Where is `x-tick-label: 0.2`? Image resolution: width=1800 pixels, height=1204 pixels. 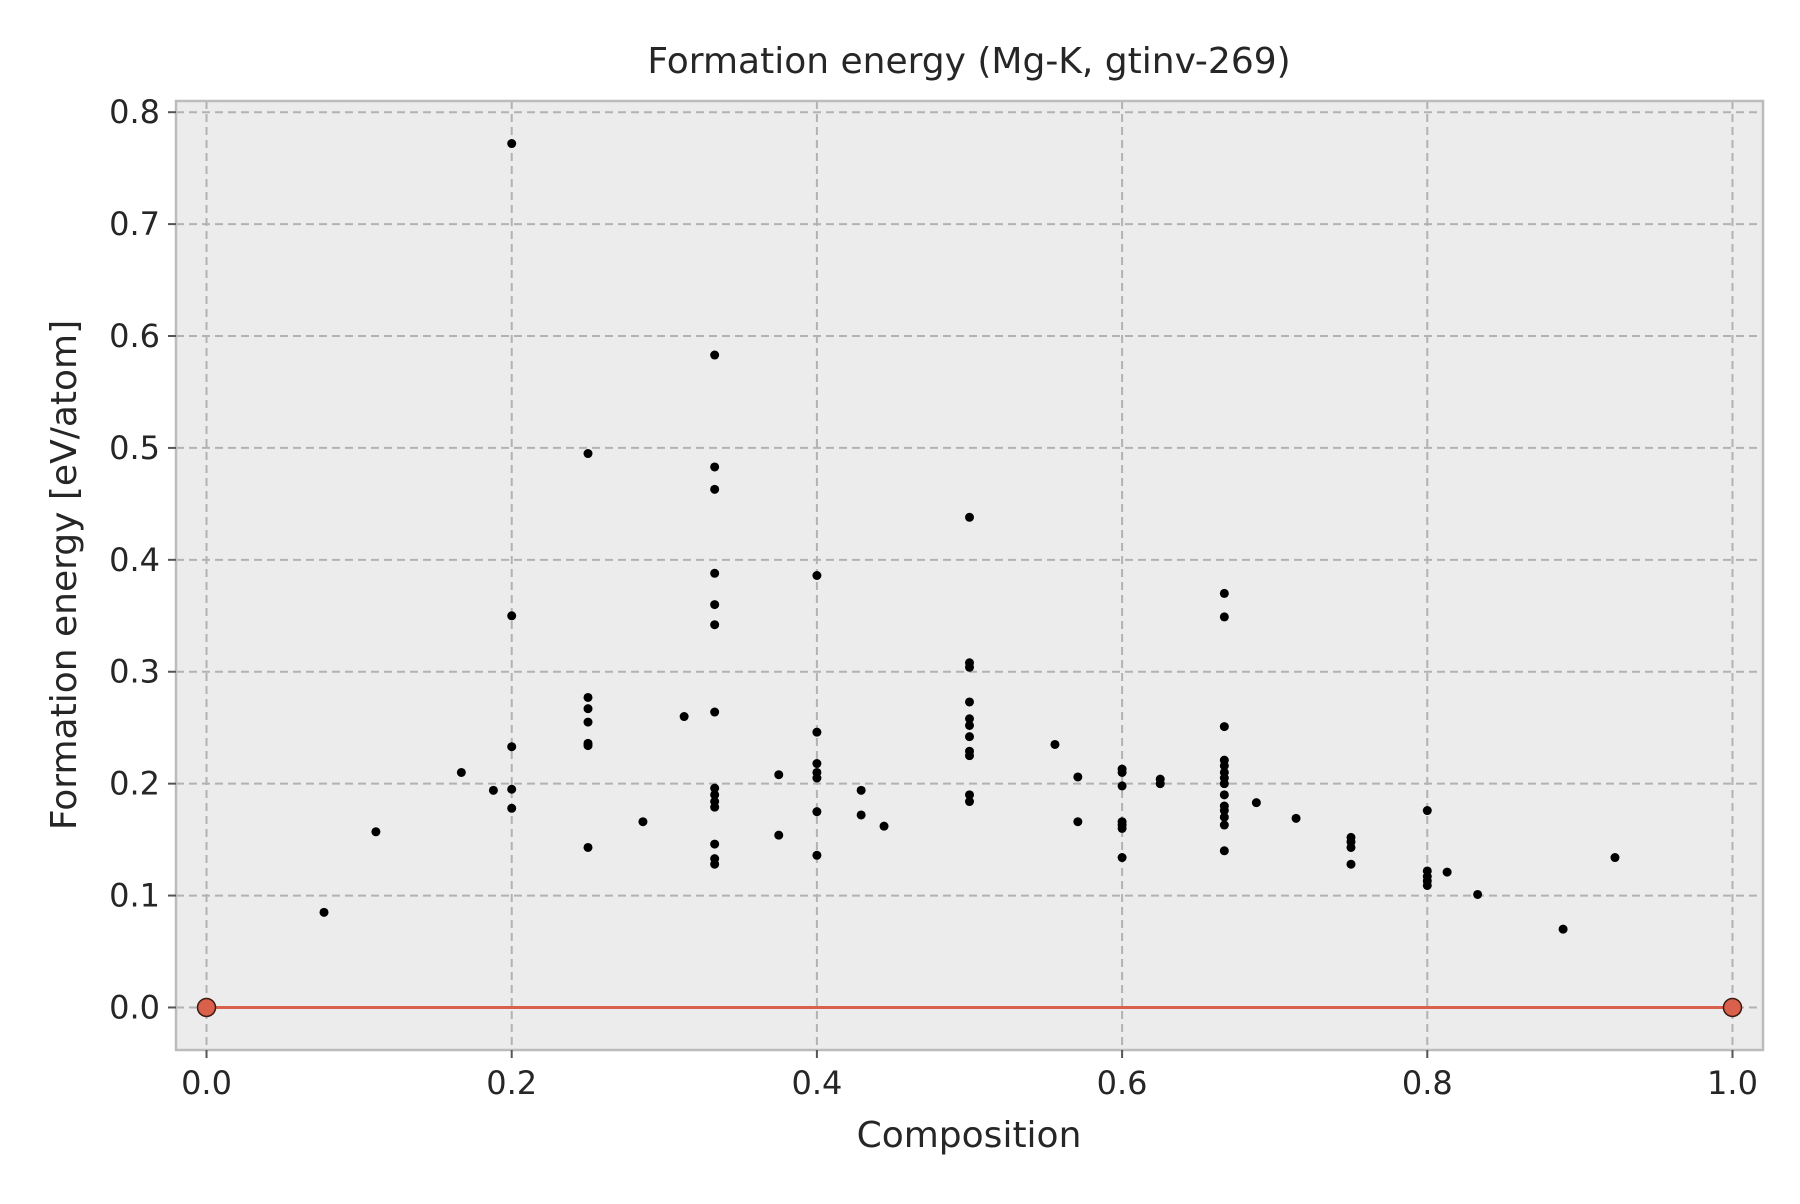 x-tick-label: 0.2 is located at coordinates (511, 1083).